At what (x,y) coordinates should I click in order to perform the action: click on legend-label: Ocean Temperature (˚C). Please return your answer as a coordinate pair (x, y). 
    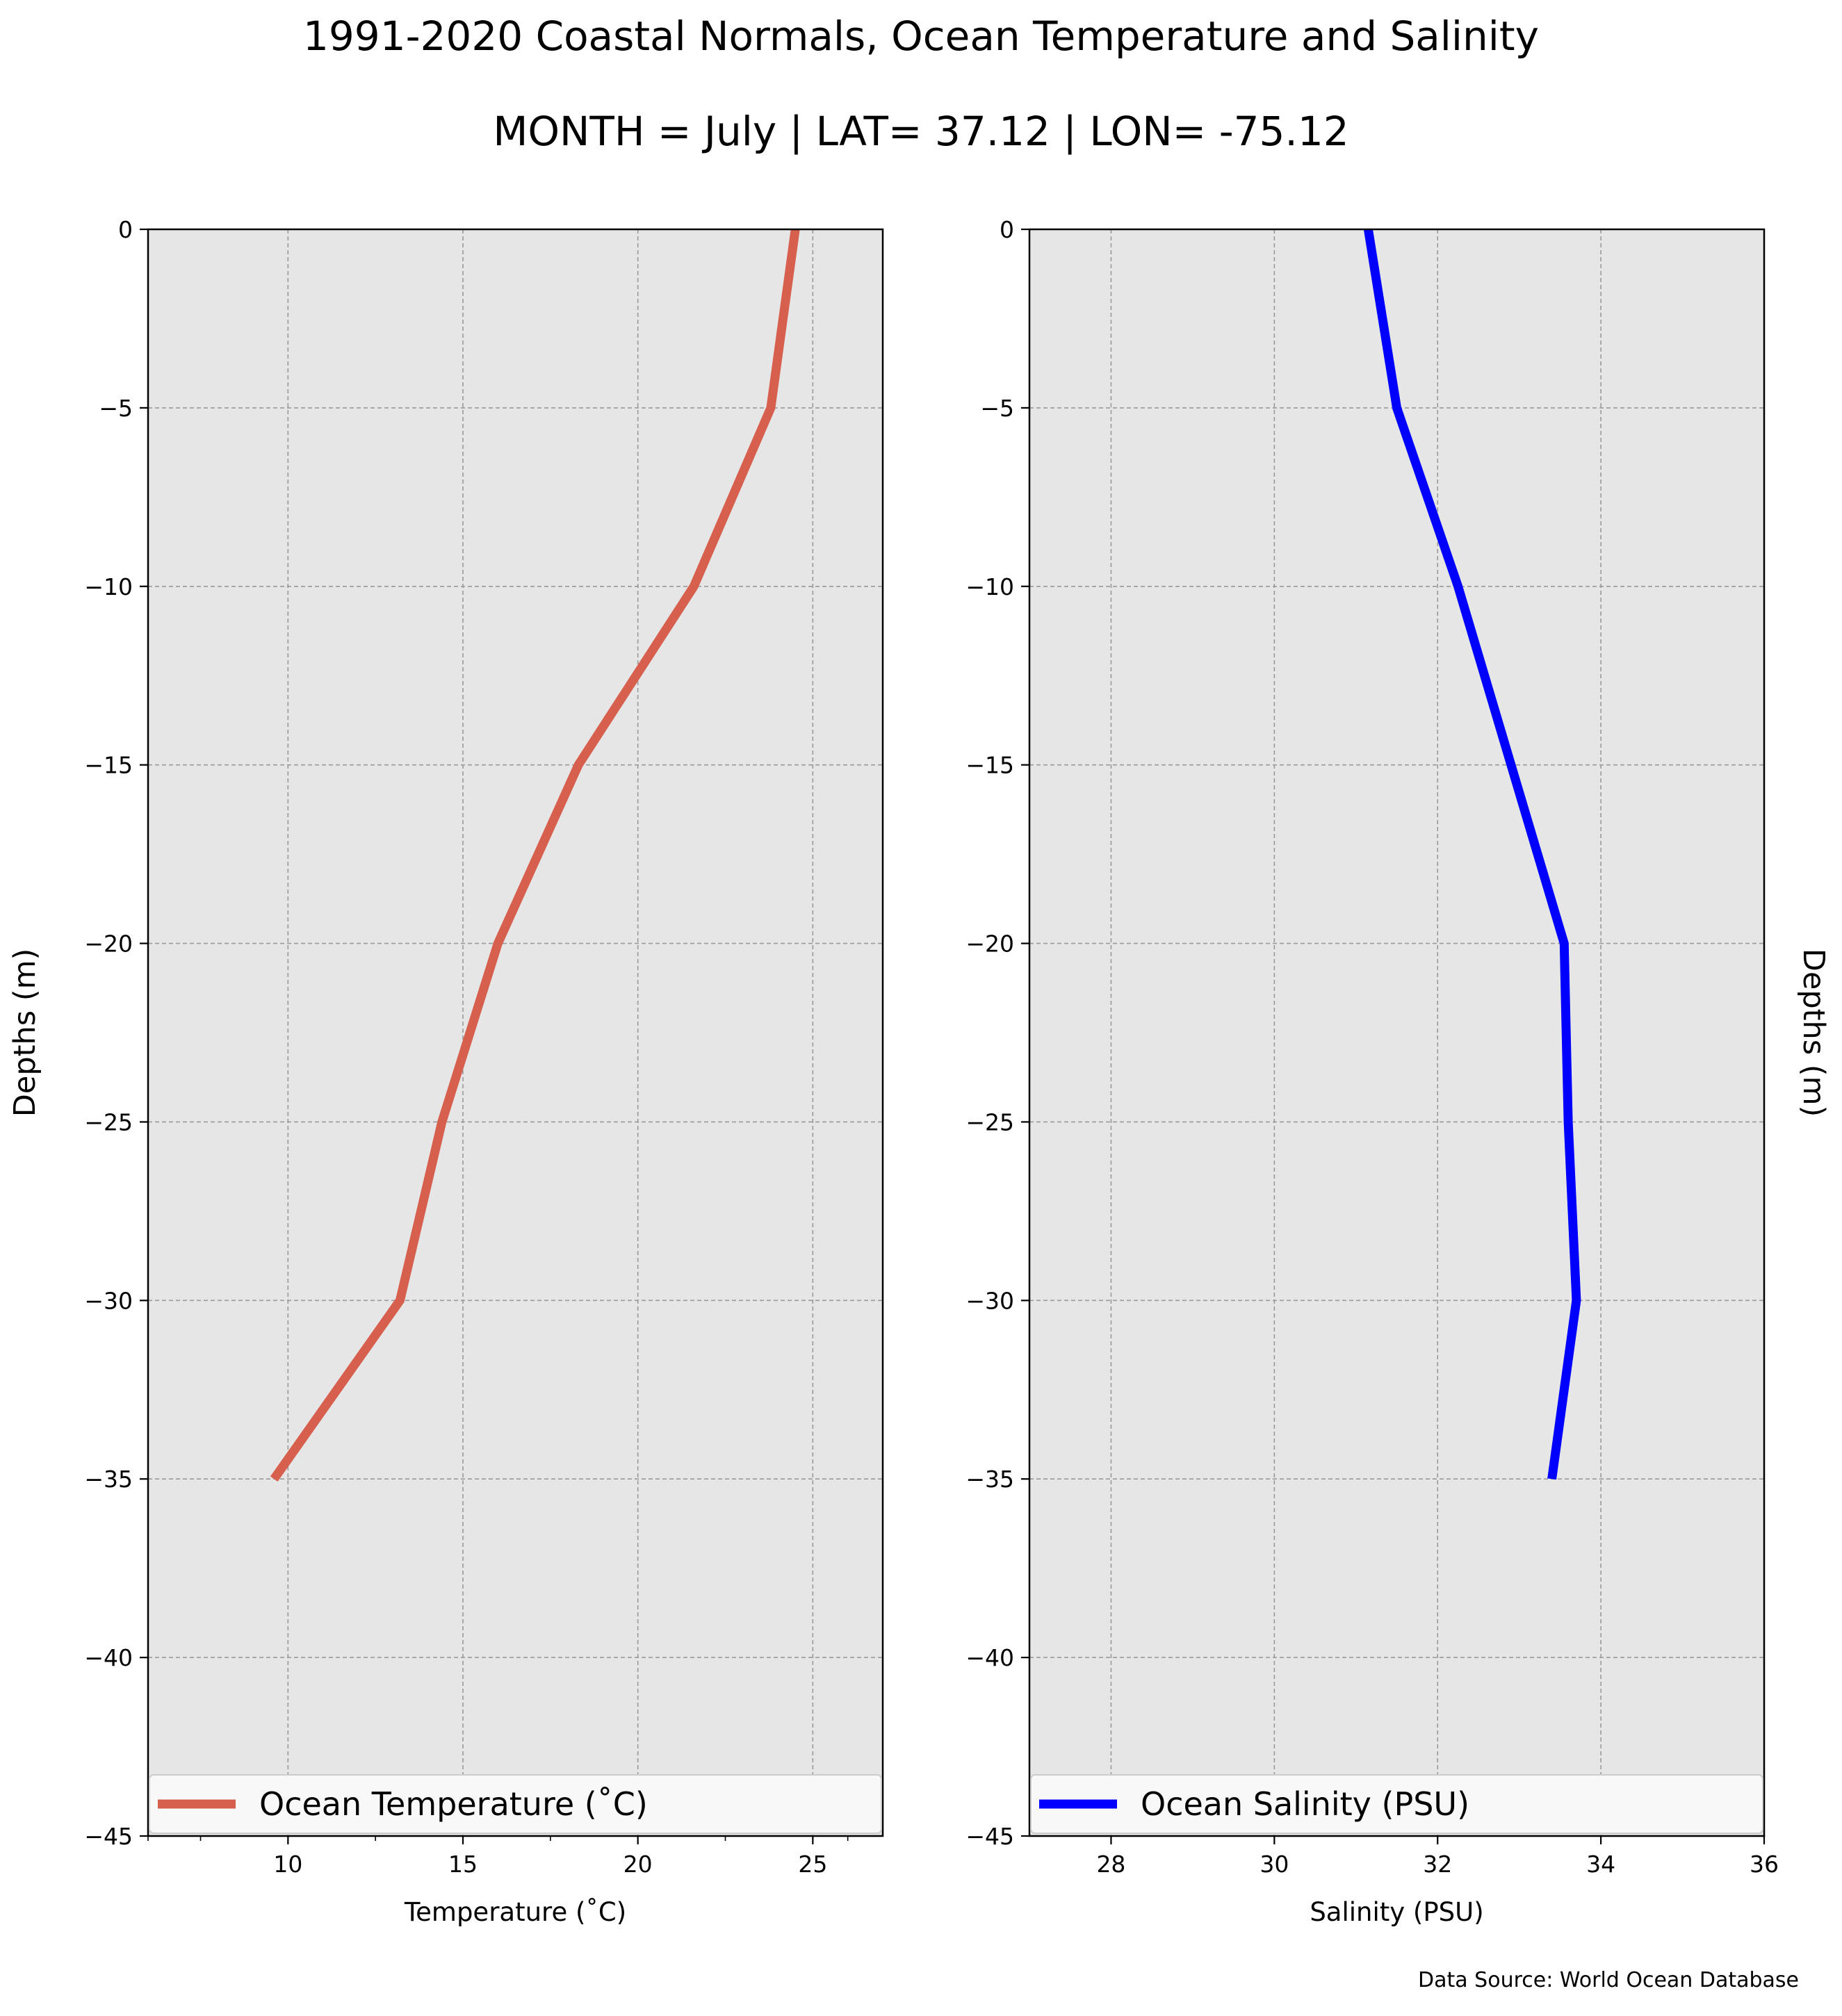
    Looking at the image, I should click on (453, 1804).